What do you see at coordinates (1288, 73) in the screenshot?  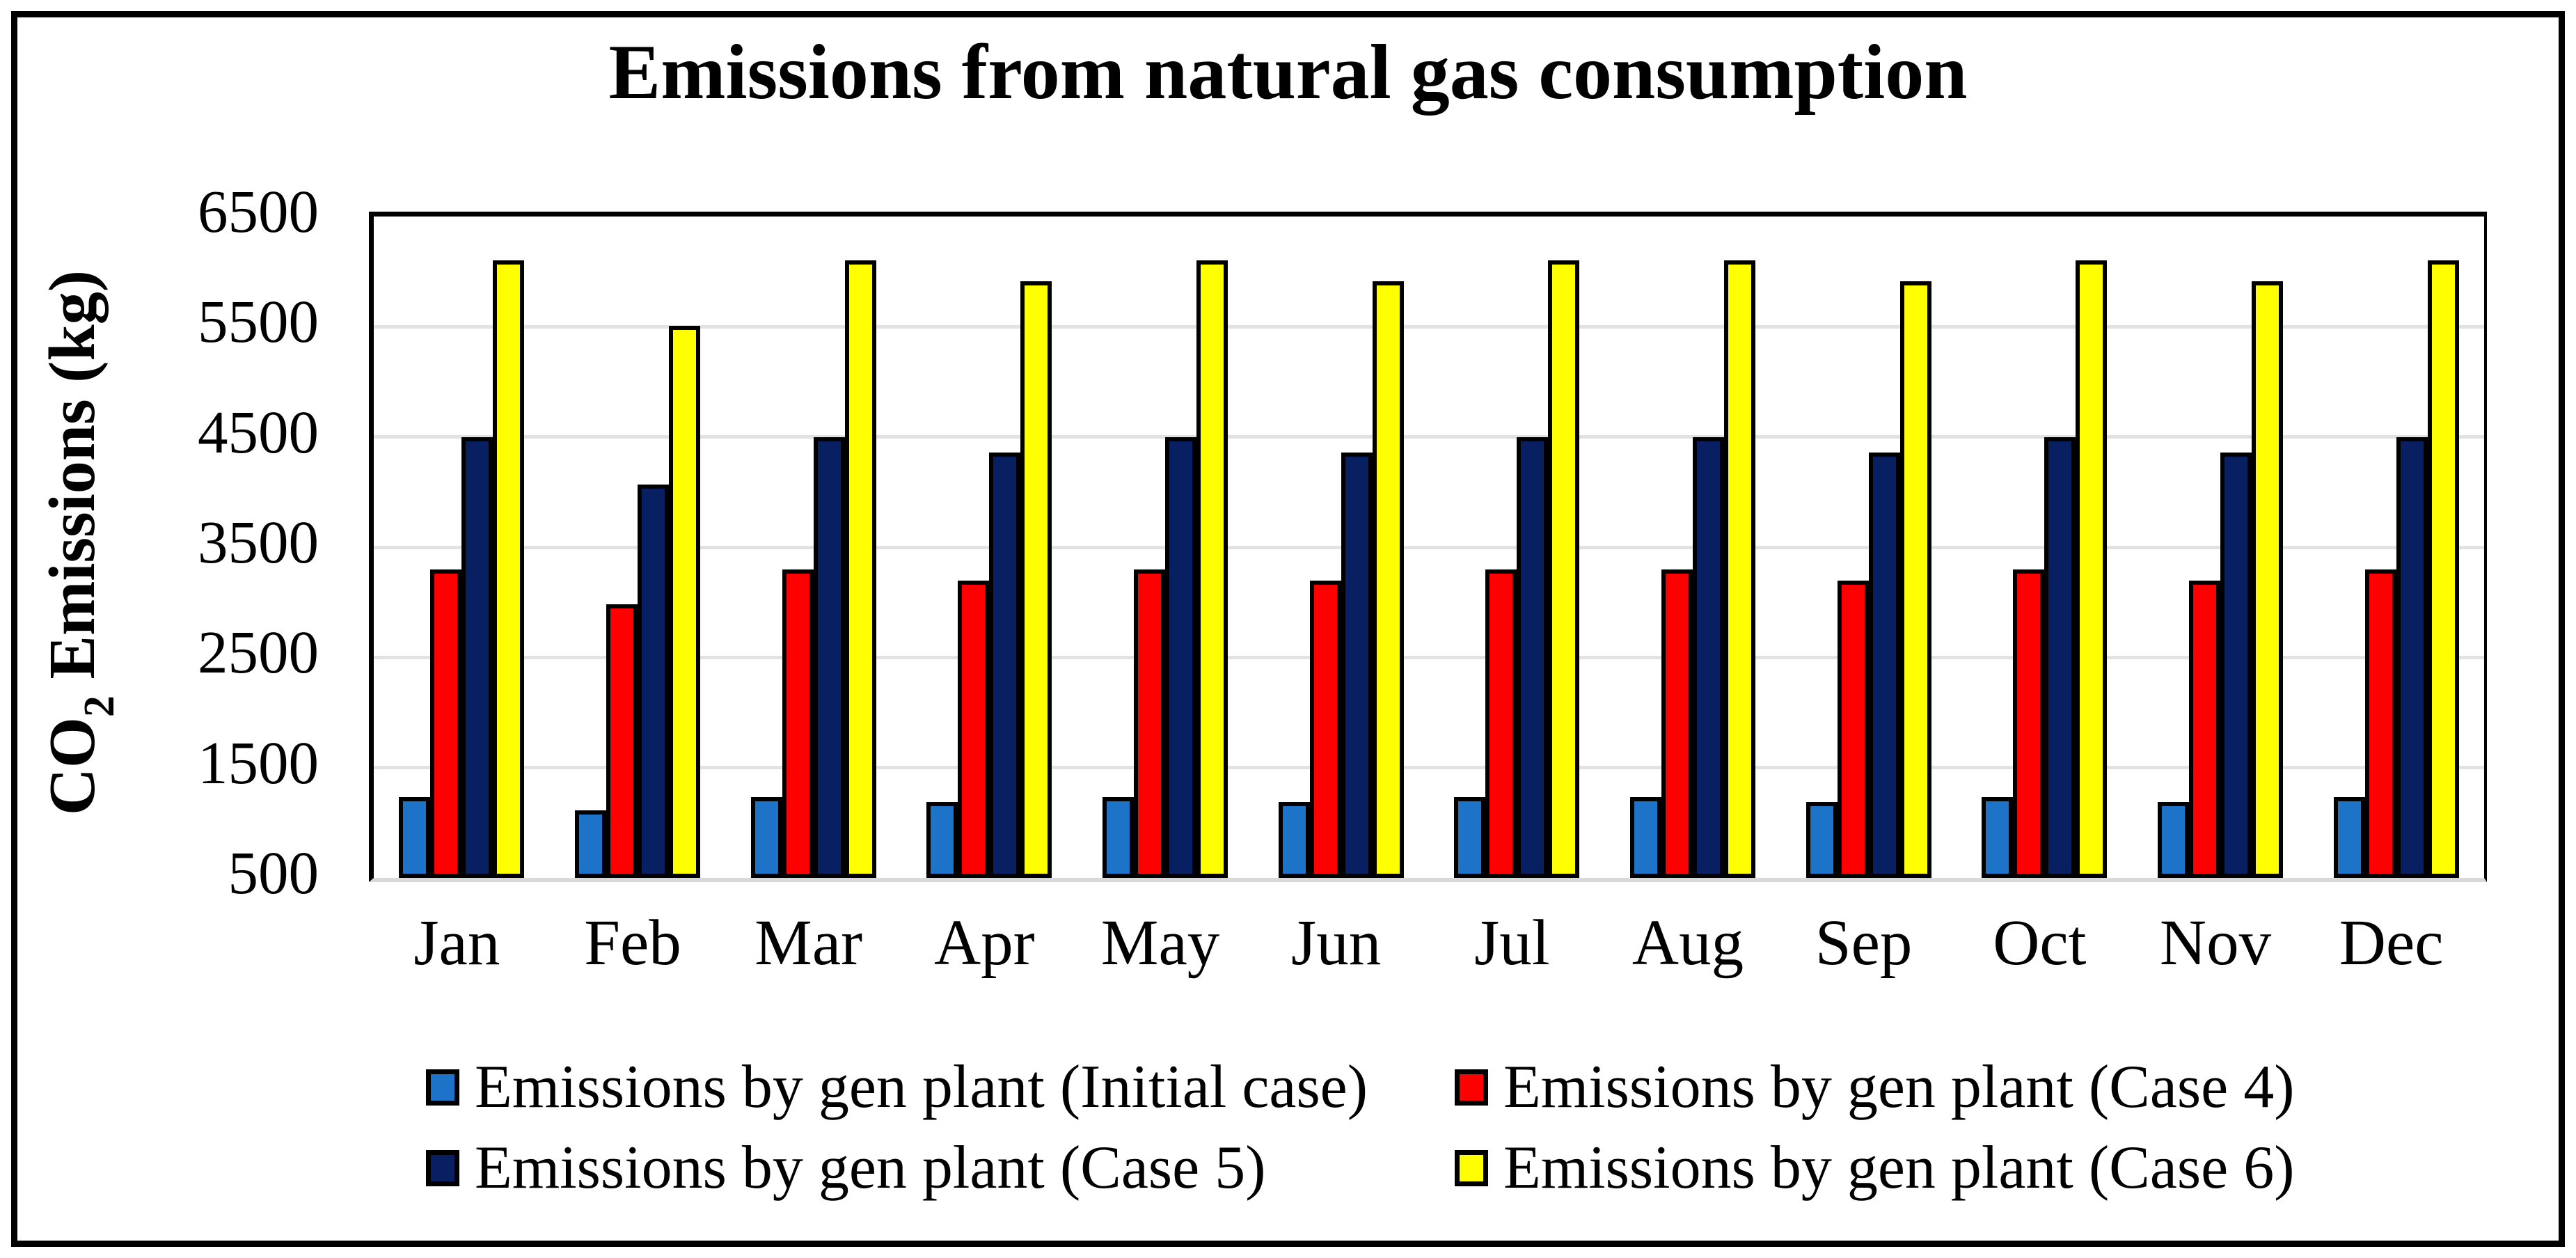 I see `chart-title: Emissions from natural gas consumption` at bounding box center [1288, 73].